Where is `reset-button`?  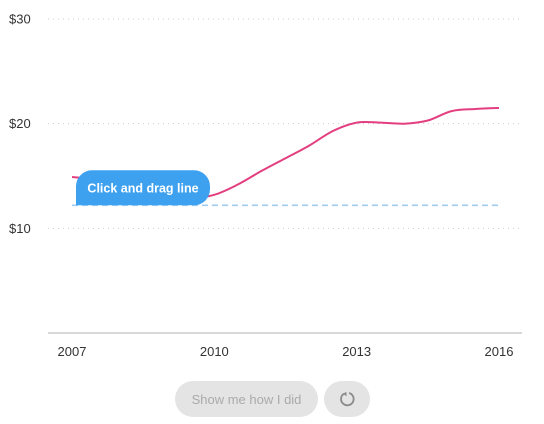
reset-button is located at coordinates (347, 399).